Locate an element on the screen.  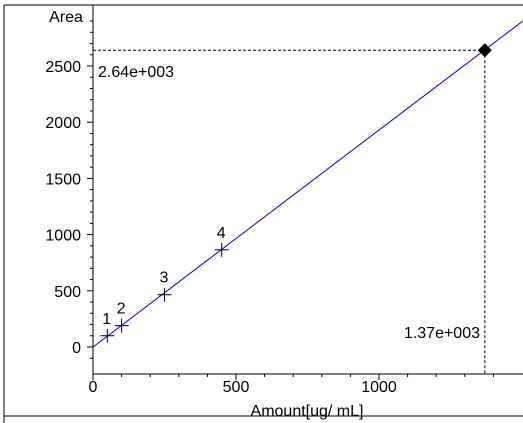
point-label: 3 is located at coordinates (164, 278).